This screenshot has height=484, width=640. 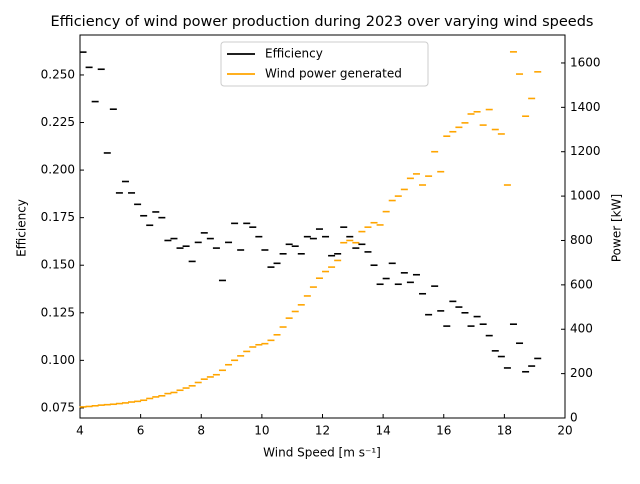 What do you see at coordinates (322, 431) in the screenshot?
I see `x-tick-label: 12` at bounding box center [322, 431].